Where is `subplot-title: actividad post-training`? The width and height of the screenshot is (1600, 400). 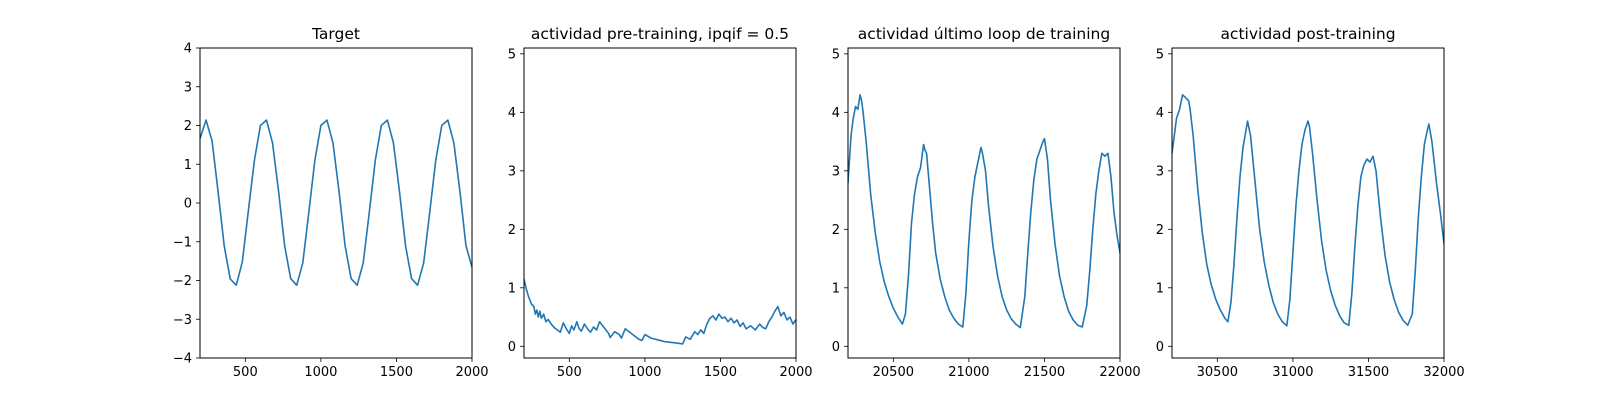 subplot-title: actividad post-training is located at coordinates (1307, 34).